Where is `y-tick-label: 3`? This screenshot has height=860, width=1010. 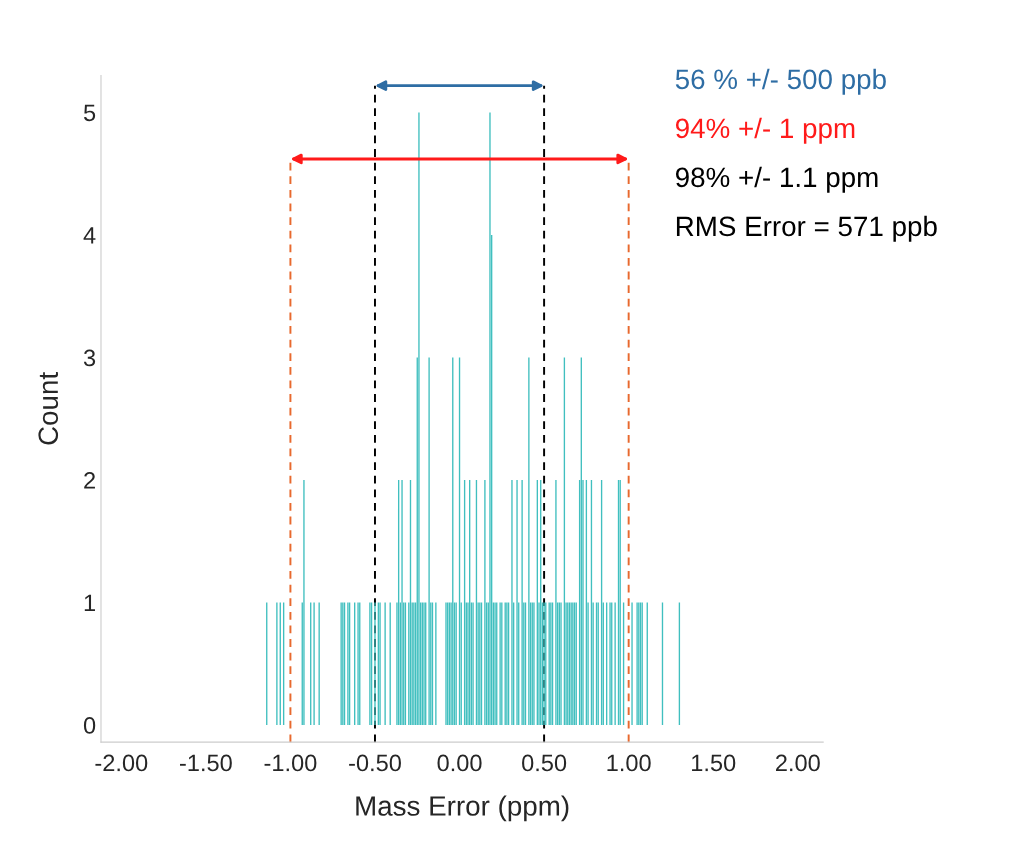 y-tick-label: 3 is located at coordinates (89, 358).